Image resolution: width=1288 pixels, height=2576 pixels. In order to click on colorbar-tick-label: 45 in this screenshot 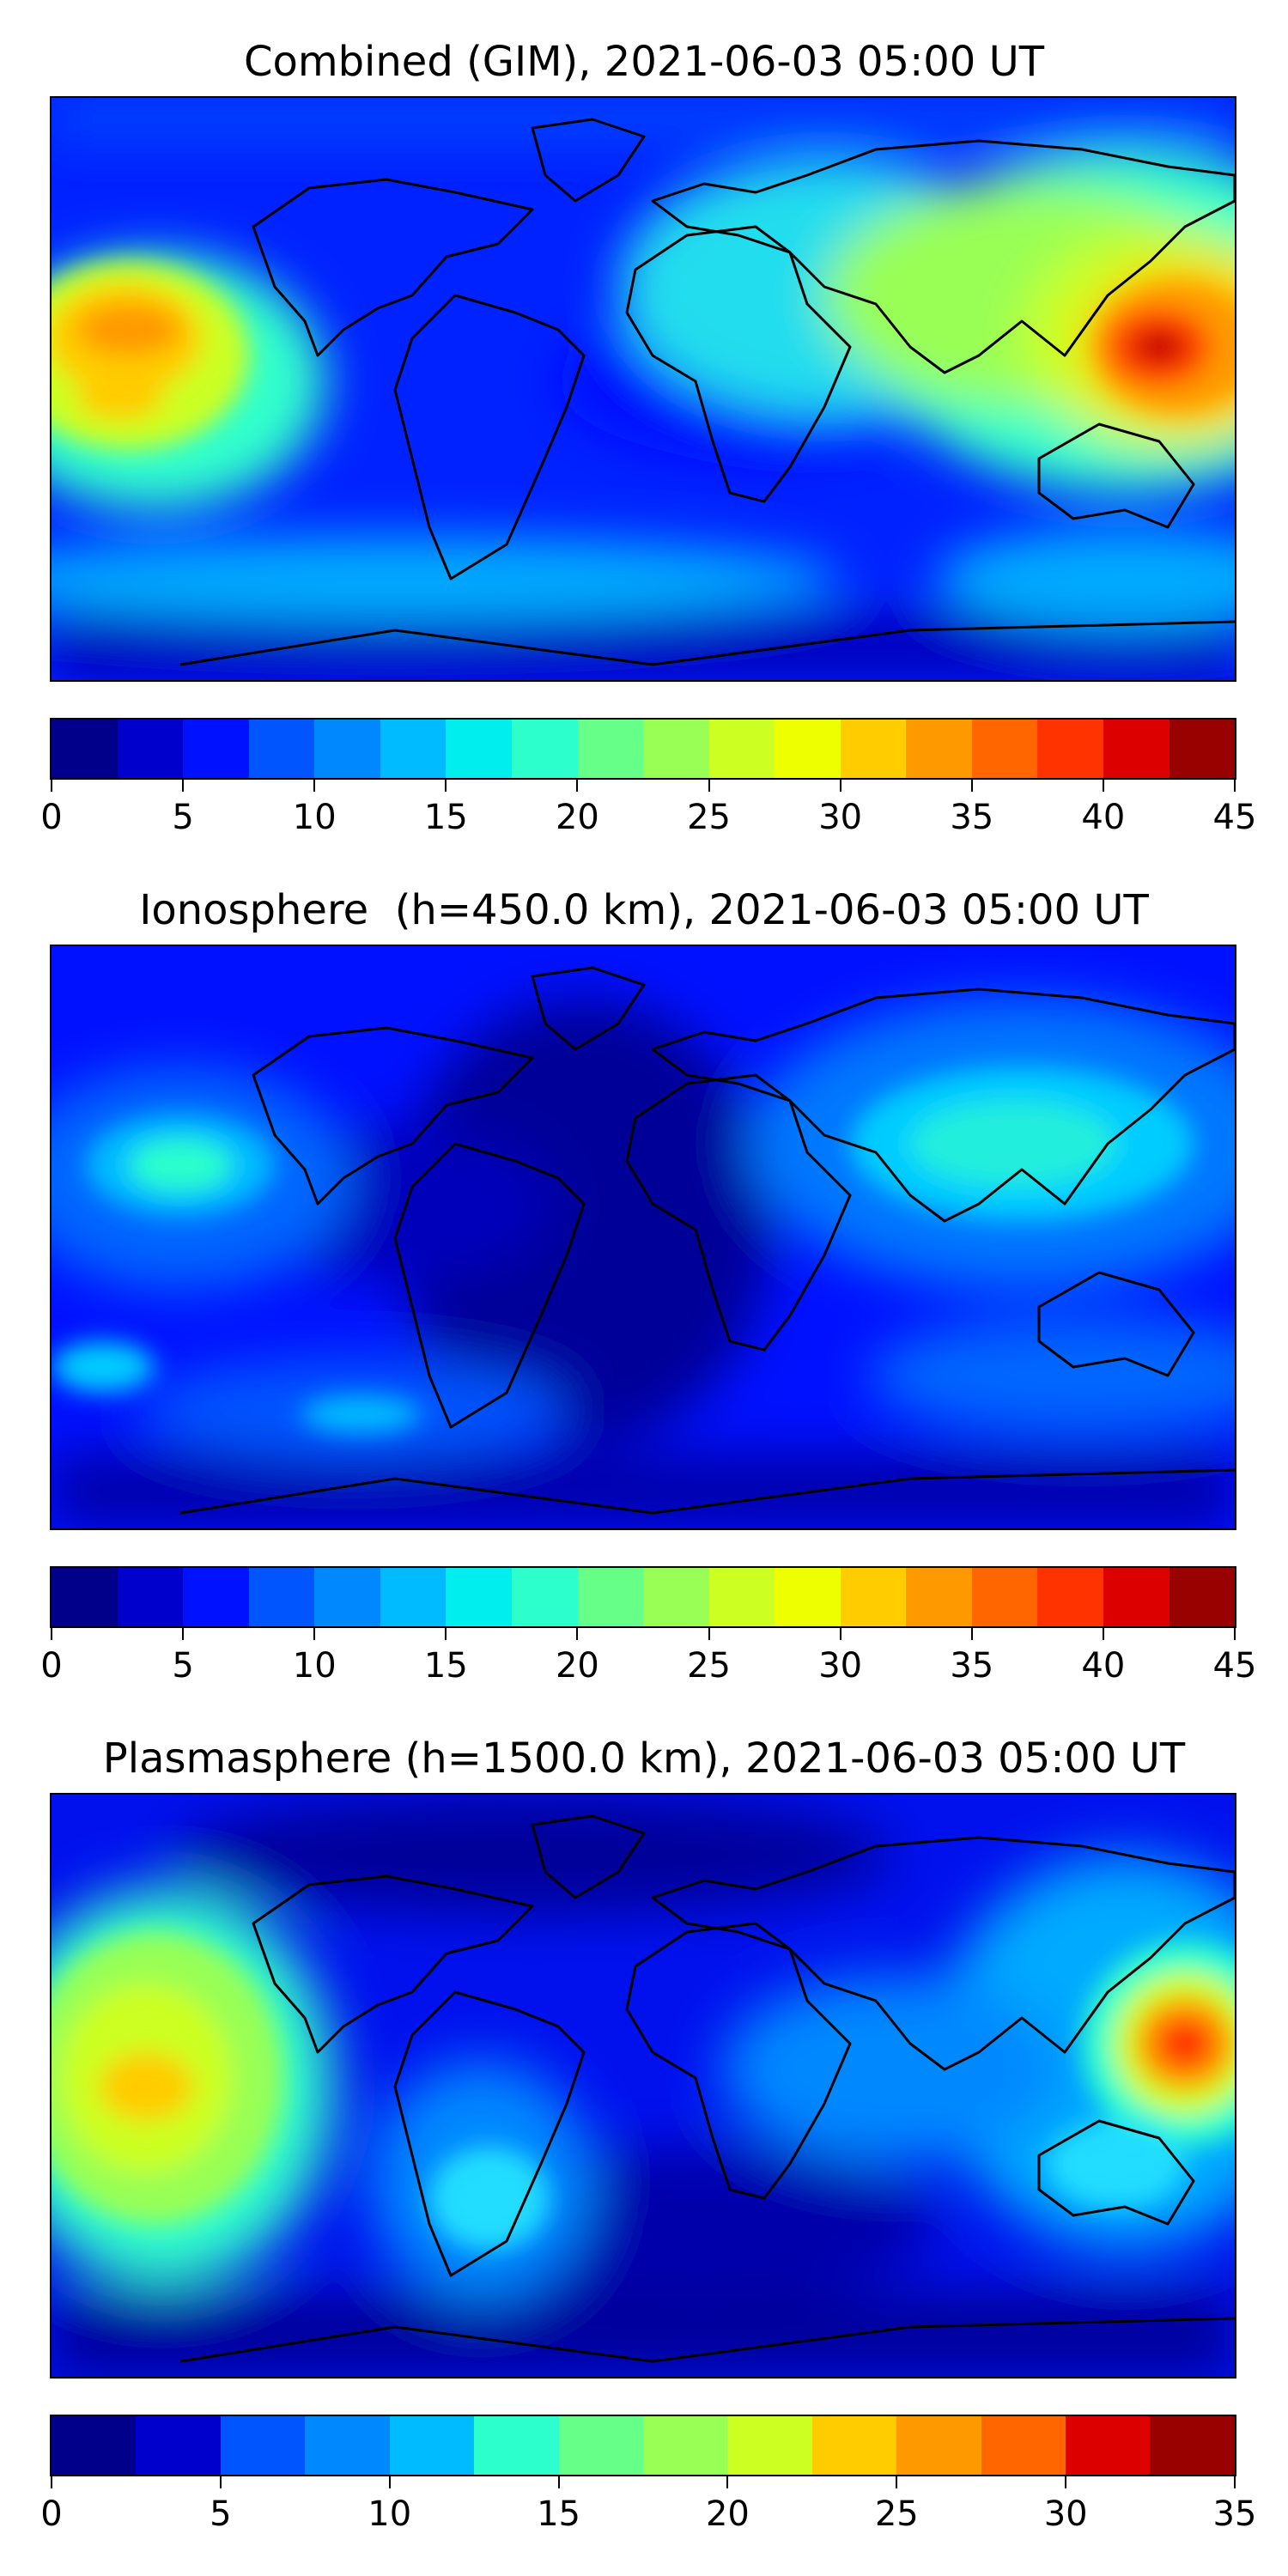, I will do `click(1235, 1666)`.